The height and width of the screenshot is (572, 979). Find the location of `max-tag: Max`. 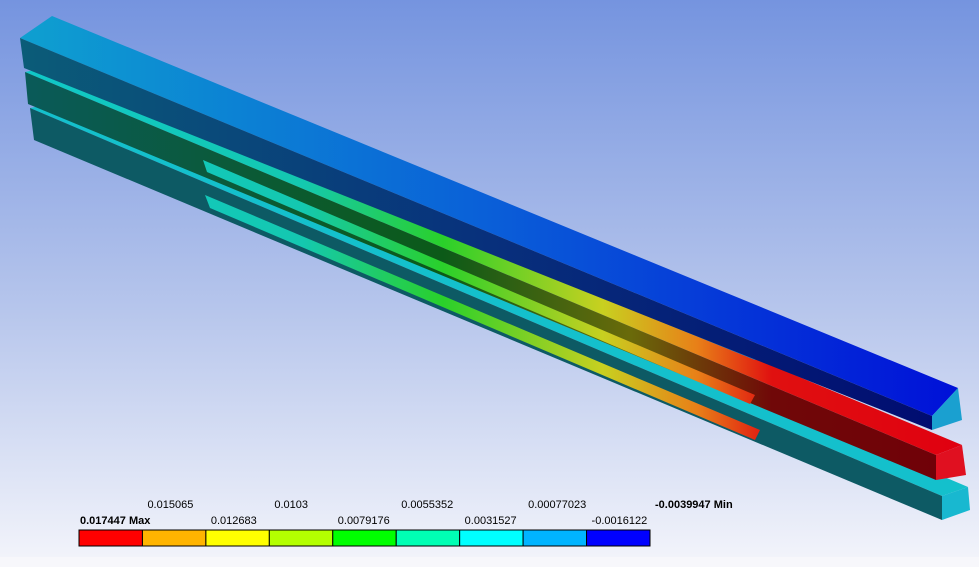

max-tag: Max is located at coordinates (140, 521).